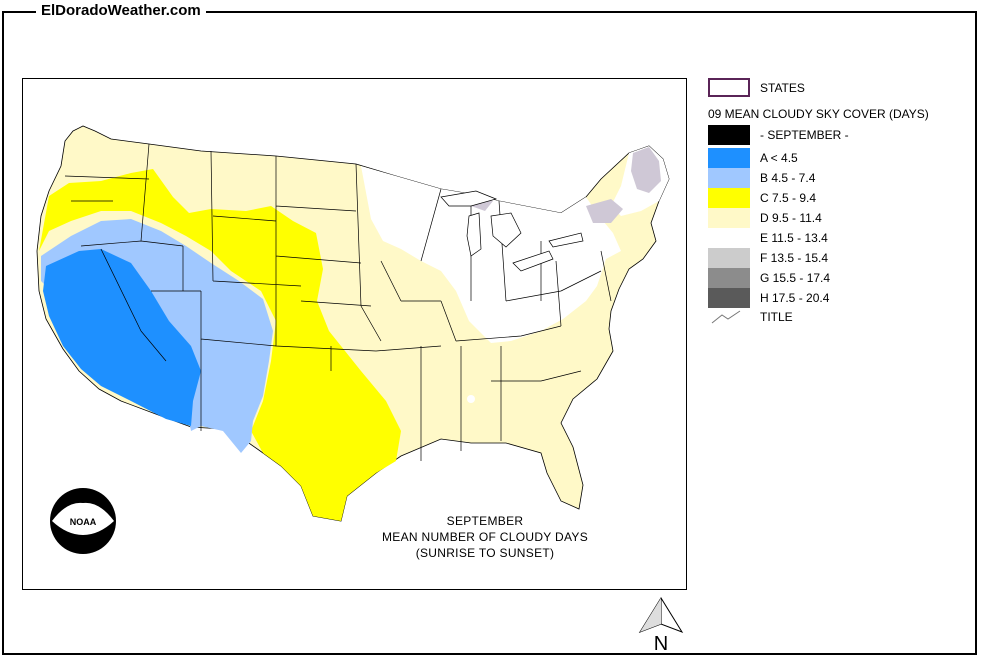  Describe the element at coordinates (795, 298) in the screenshot. I see `legend-class-label: H 17.5 - 20.4` at that location.